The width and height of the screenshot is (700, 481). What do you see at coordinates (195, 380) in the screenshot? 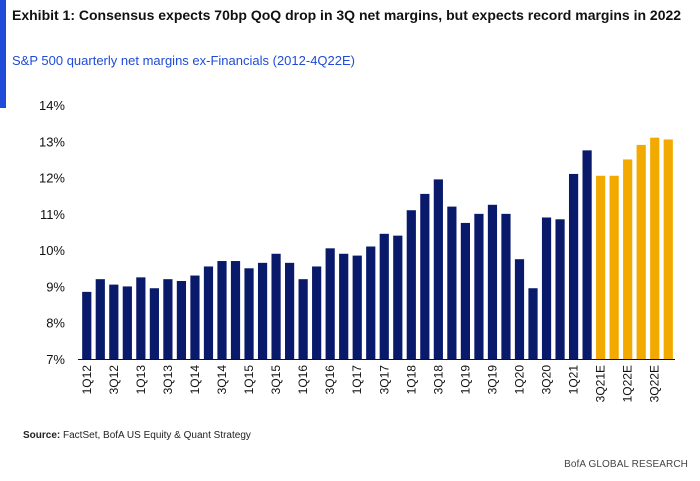
I see `x-tick-label: 1Q14` at bounding box center [195, 380].